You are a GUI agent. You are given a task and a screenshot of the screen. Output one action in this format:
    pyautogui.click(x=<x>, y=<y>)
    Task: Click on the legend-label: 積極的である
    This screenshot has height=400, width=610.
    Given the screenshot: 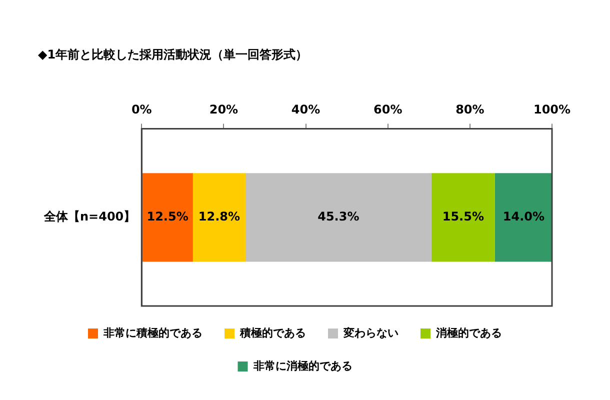 What is the action you would take?
    pyautogui.click(x=272, y=333)
    